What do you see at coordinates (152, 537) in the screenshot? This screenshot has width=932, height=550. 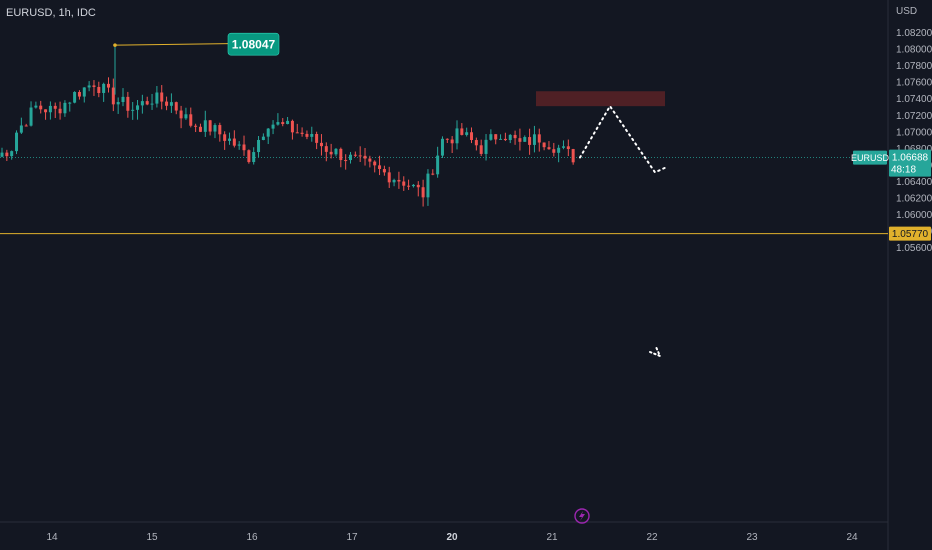 I see `time-tick-label: 15` at bounding box center [152, 537].